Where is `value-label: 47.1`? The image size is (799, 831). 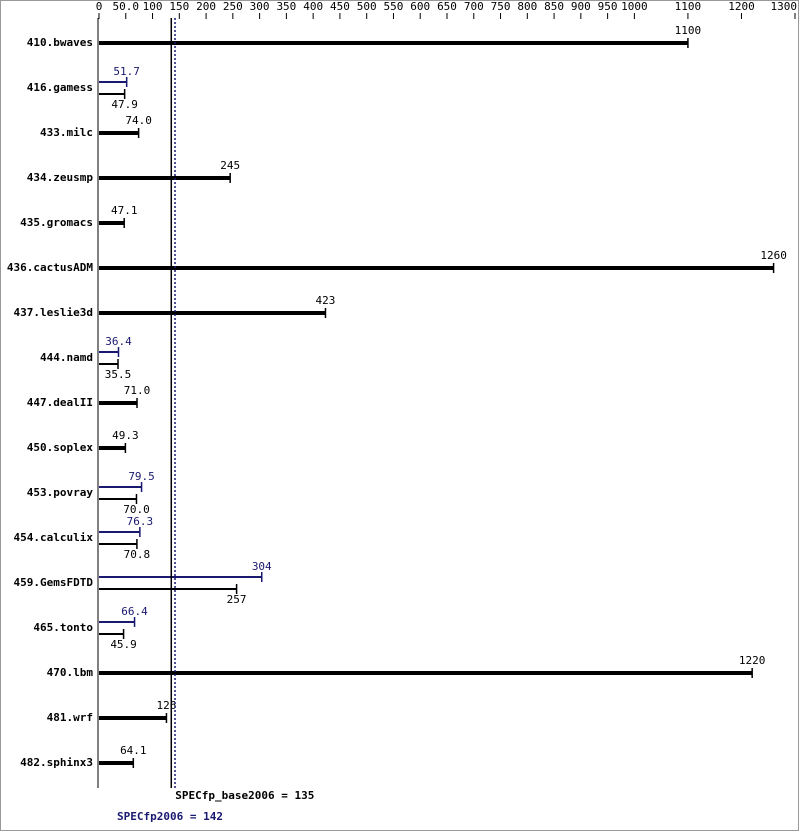
value-label: 47.1 is located at coordinates (124, 210).